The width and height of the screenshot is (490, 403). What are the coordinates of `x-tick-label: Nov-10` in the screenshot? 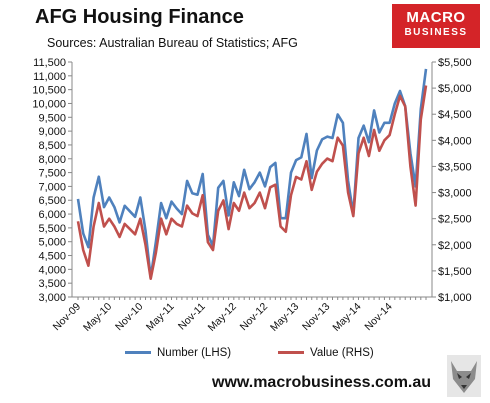 It's located at (129, 317).